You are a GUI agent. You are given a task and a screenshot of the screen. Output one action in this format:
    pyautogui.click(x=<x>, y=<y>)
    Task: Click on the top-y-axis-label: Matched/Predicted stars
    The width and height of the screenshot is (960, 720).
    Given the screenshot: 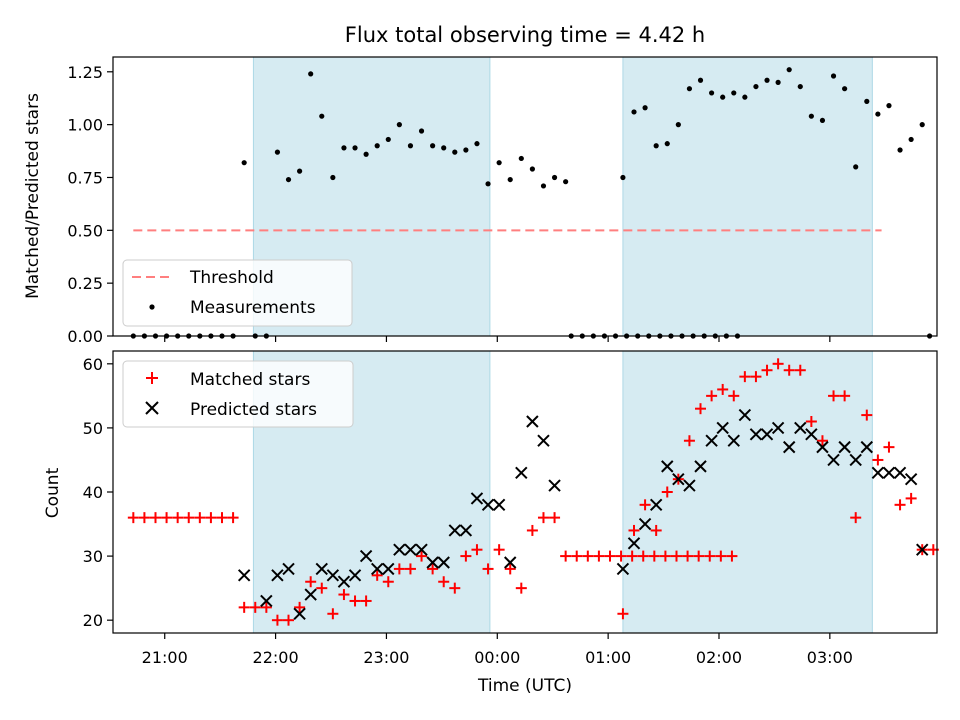 What is the action you would take?
    pyautogui.click(x=33, y=196)
    